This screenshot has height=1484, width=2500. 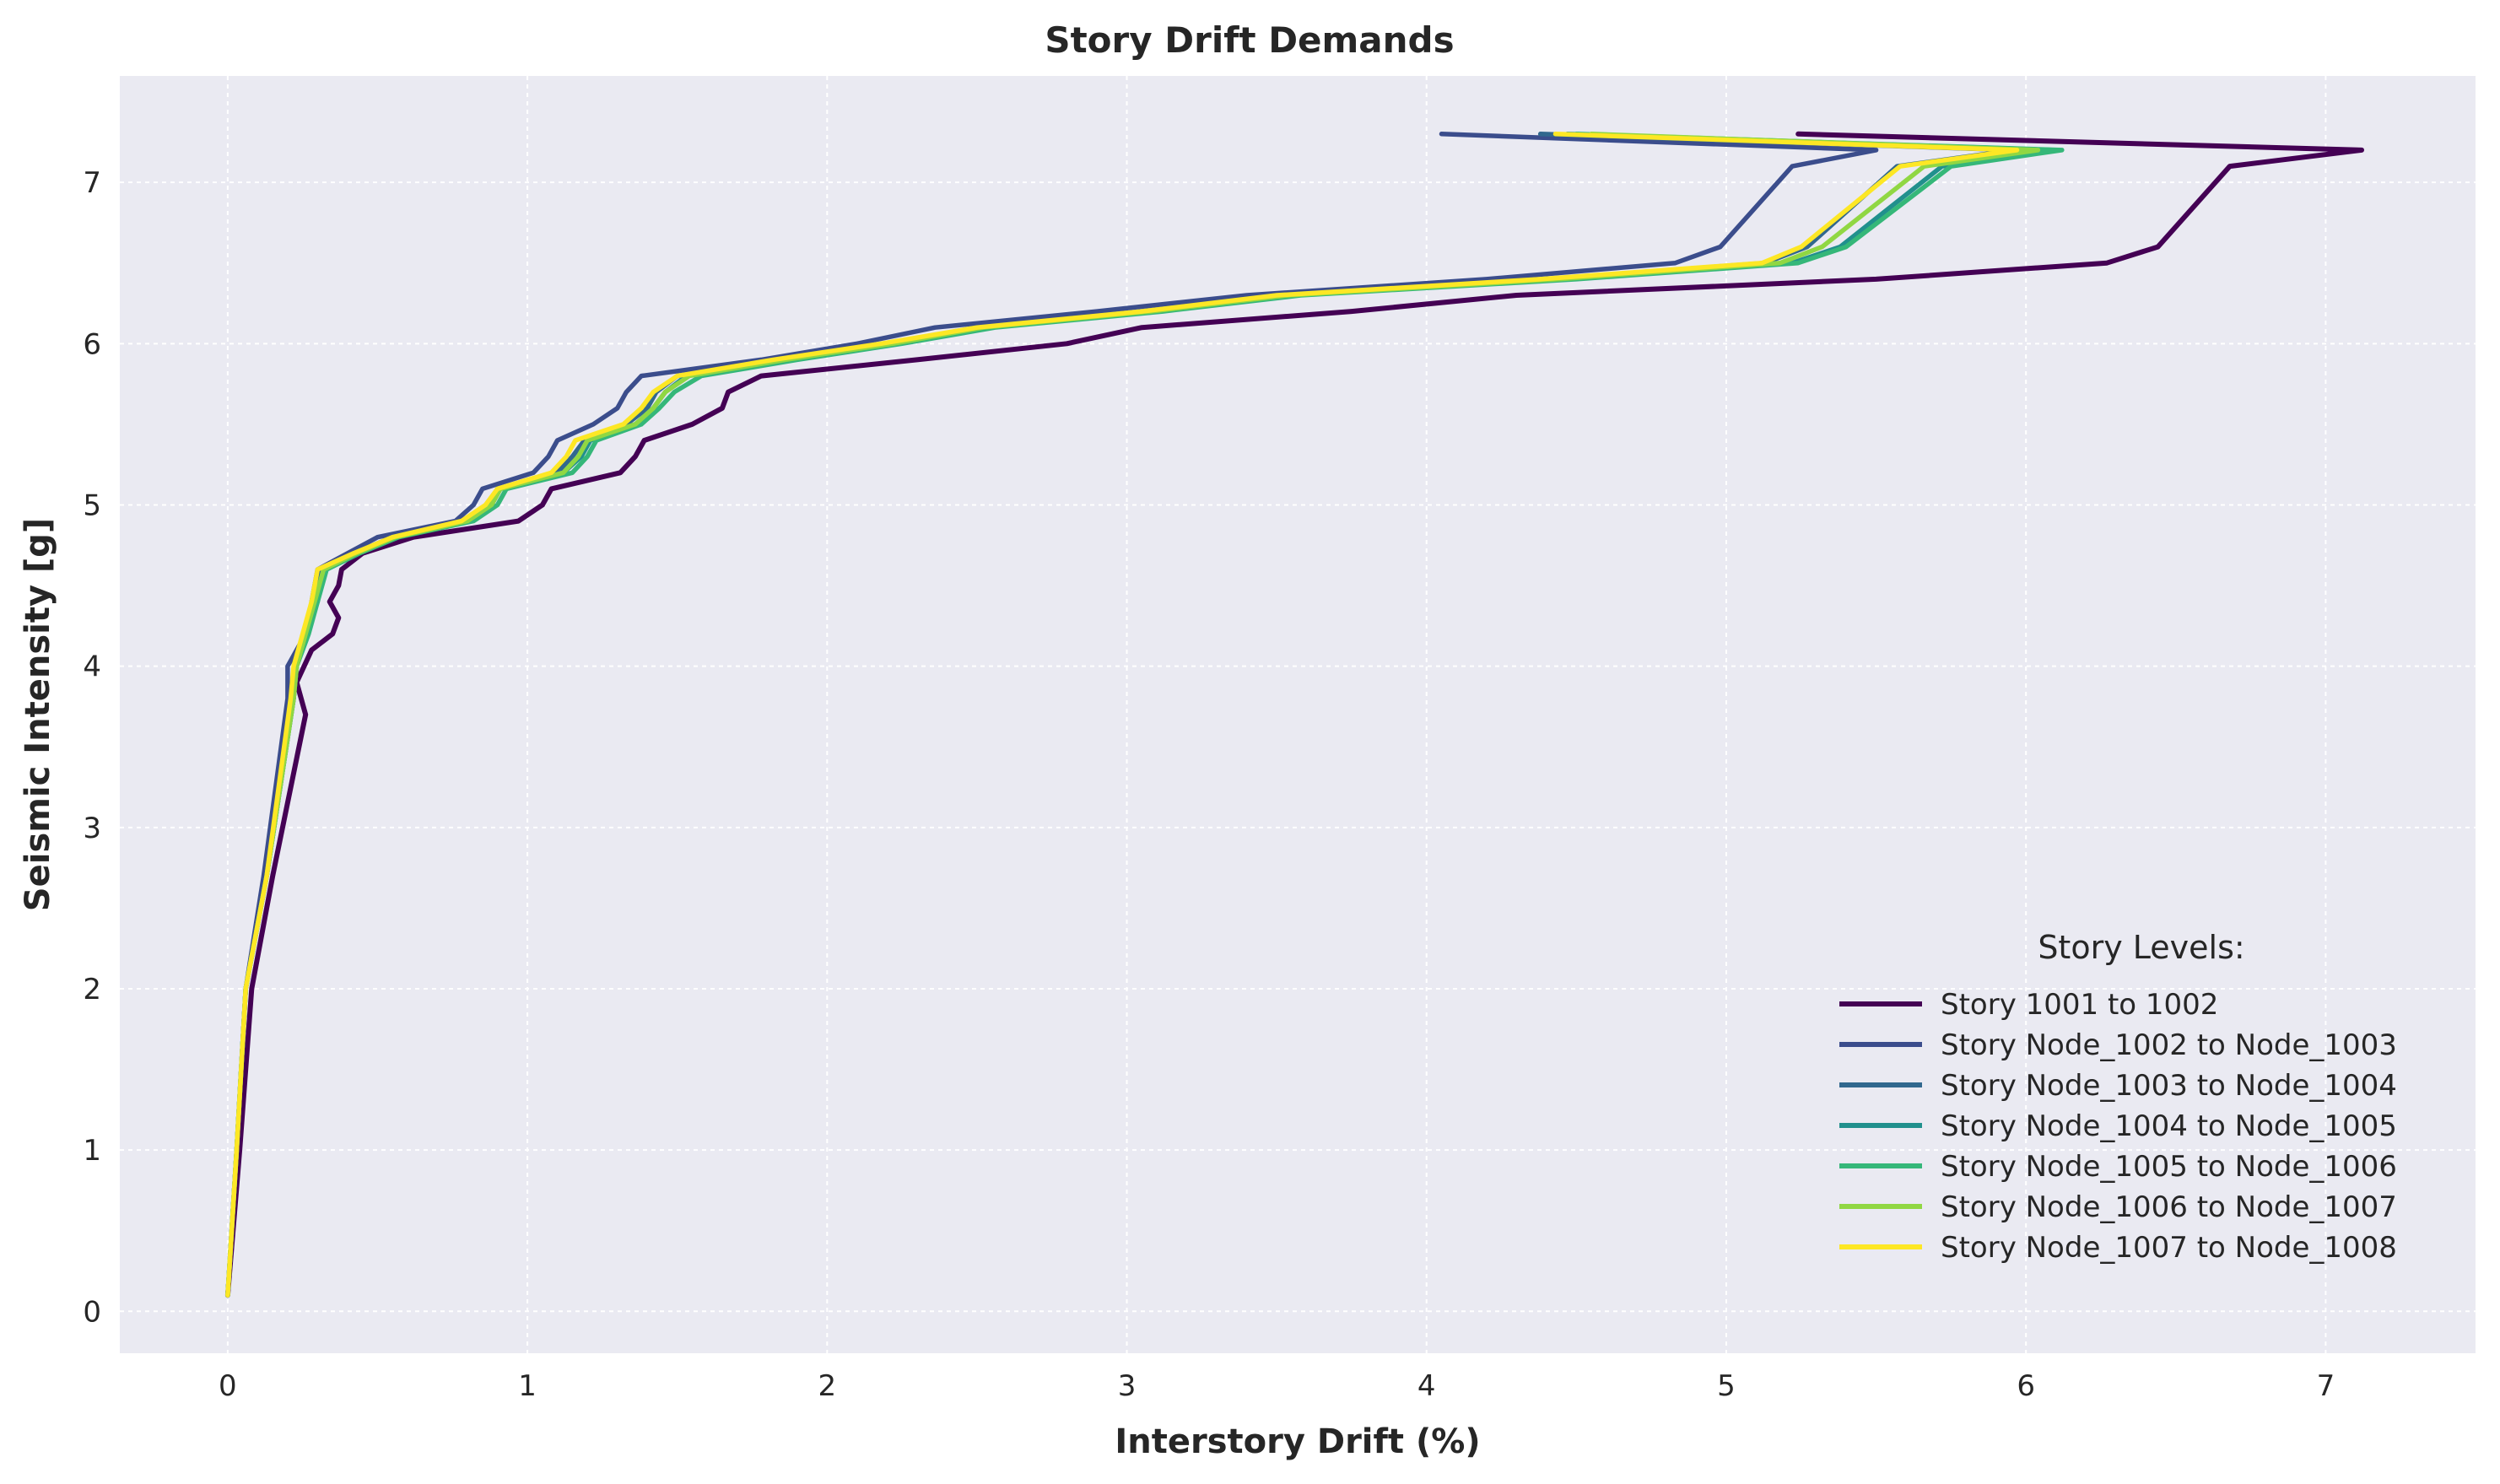 What do you see at coordinates (92, 747) in the screenshot?
I see `y-axis-ticks: 0 1 2 3 4 5 6 7` at bounding box center [92, 747].